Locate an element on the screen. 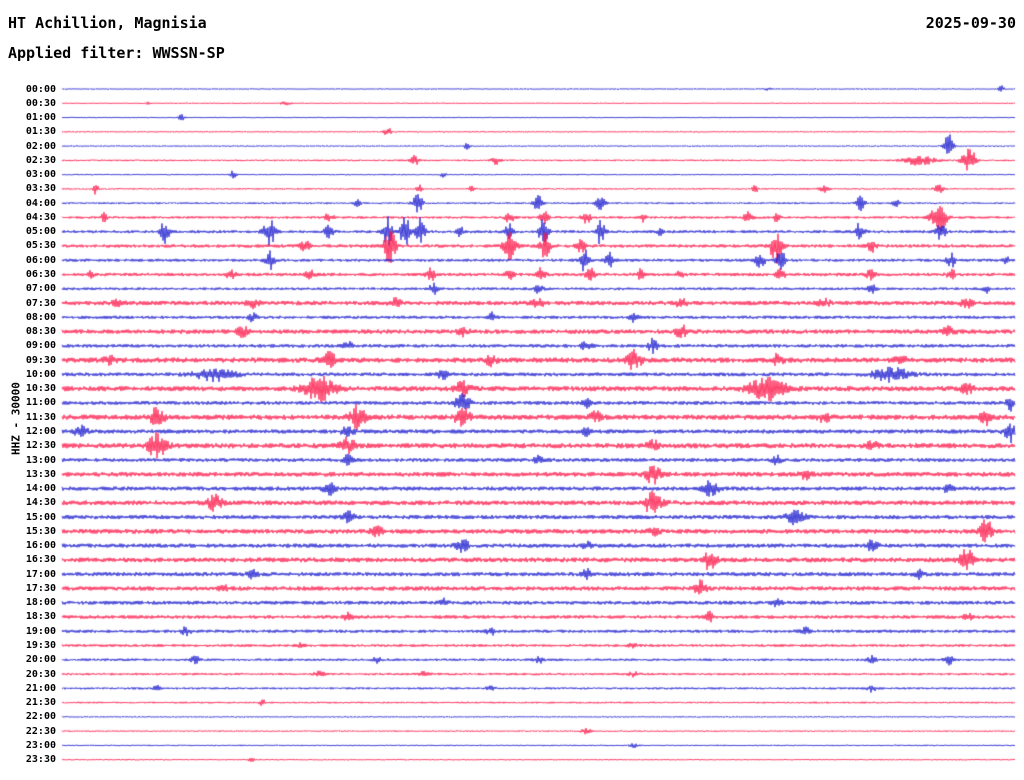  time-tick-label: 07:30 is located at coordinates (40, 303).